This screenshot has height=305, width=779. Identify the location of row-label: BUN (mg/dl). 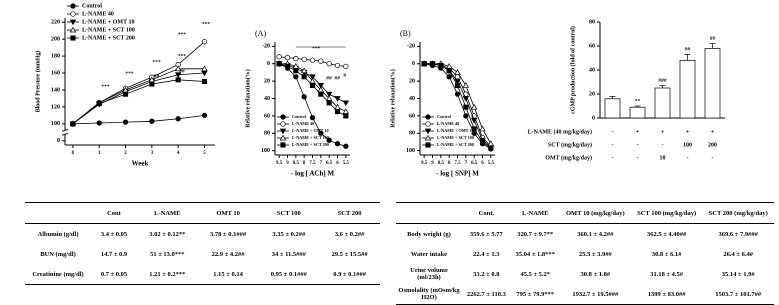
(58, 254).